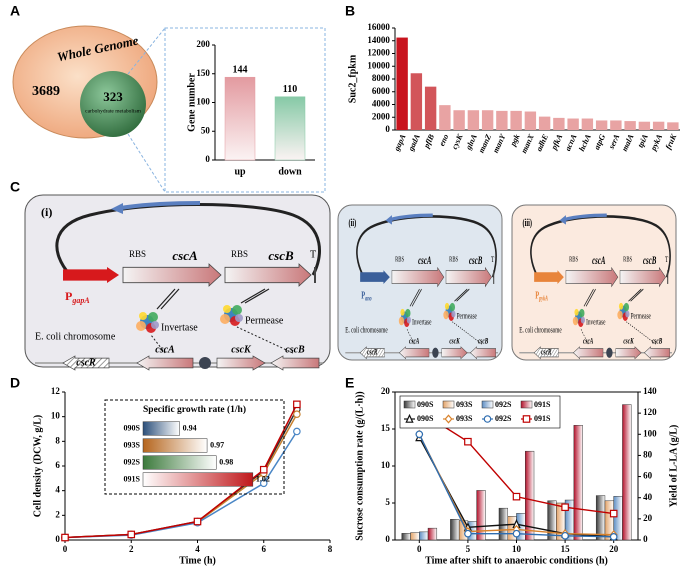 The image size is (685, 574). I want to click on y2-tick-label: 0, so click(645, 539).